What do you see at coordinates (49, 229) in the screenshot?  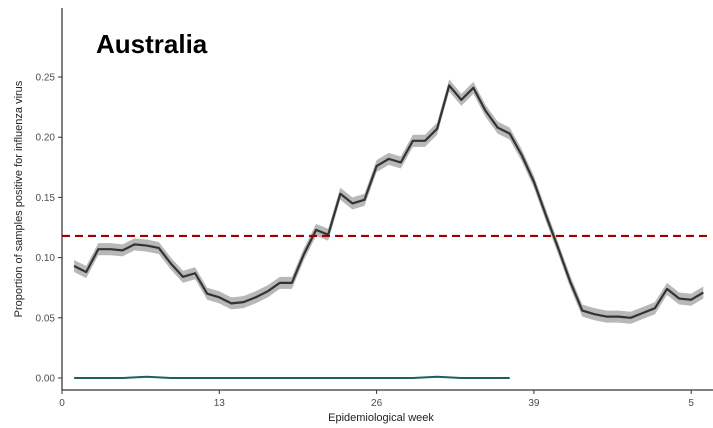 I see `y-axis-ticks: 0.00 0.05 0.10 0.15 0.20 0.25` at bounding box center [49, 229].